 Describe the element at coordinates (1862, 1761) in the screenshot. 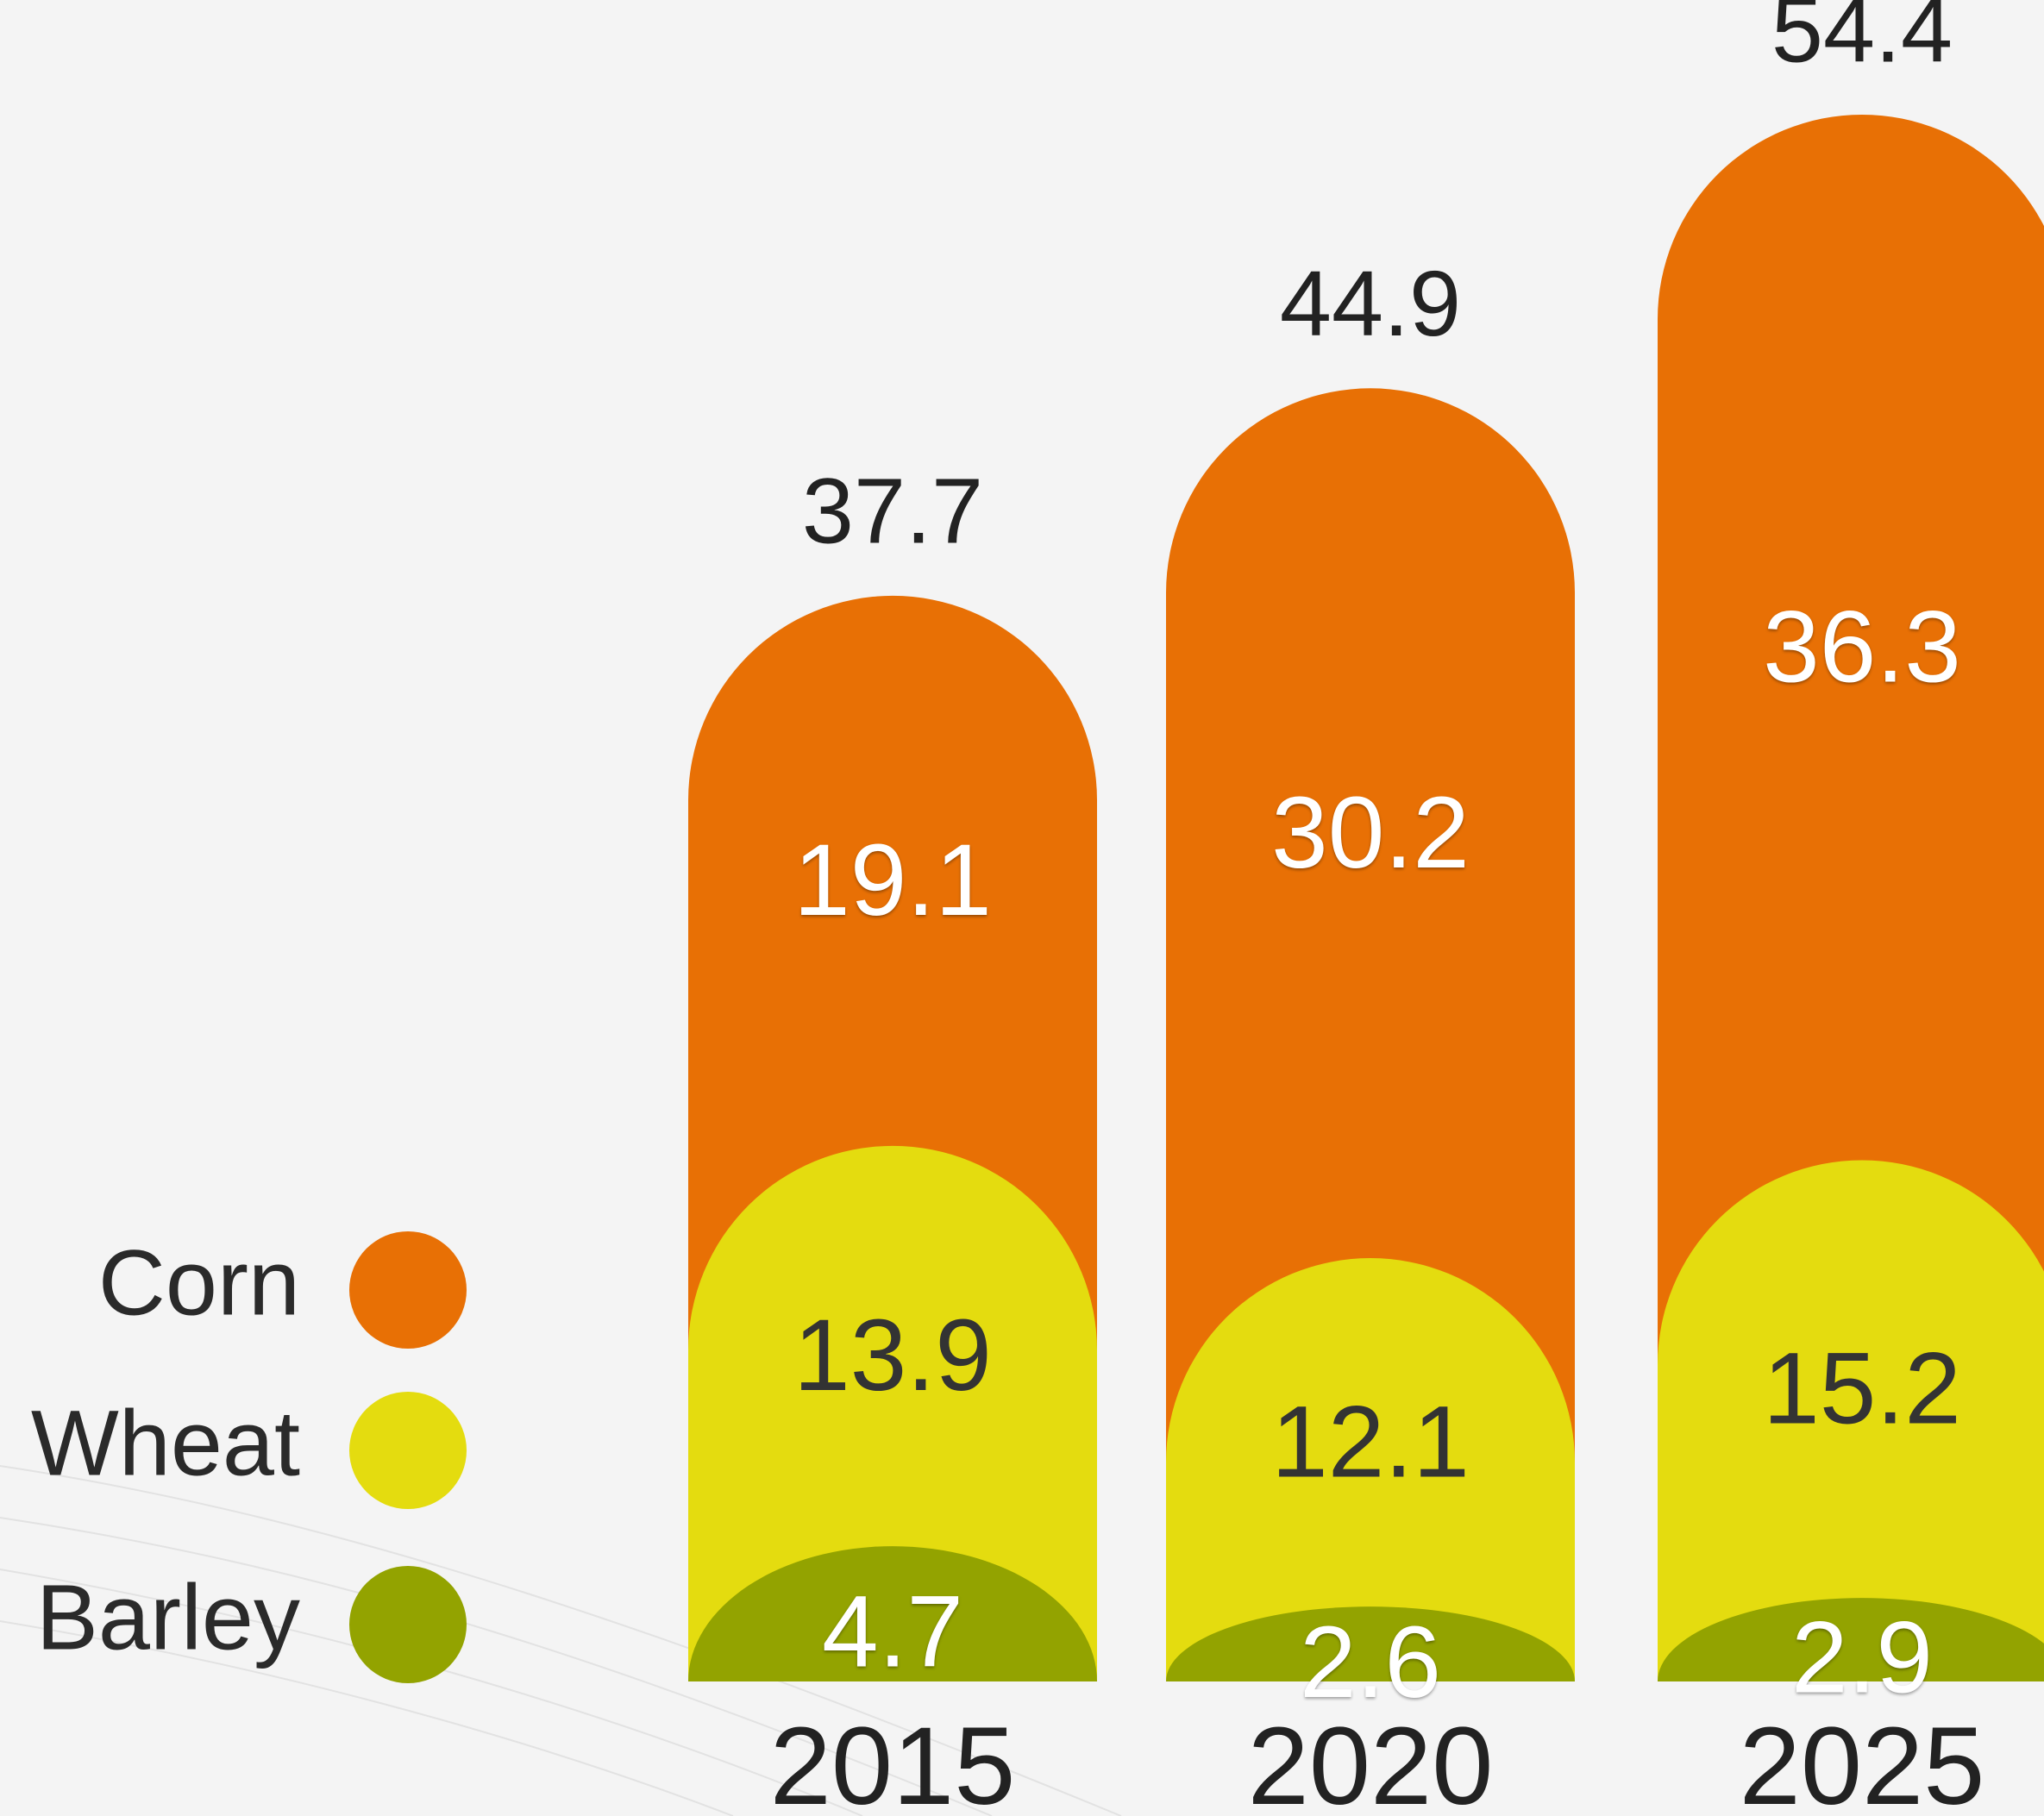

I see `x-tick-label: 2025` at that location.